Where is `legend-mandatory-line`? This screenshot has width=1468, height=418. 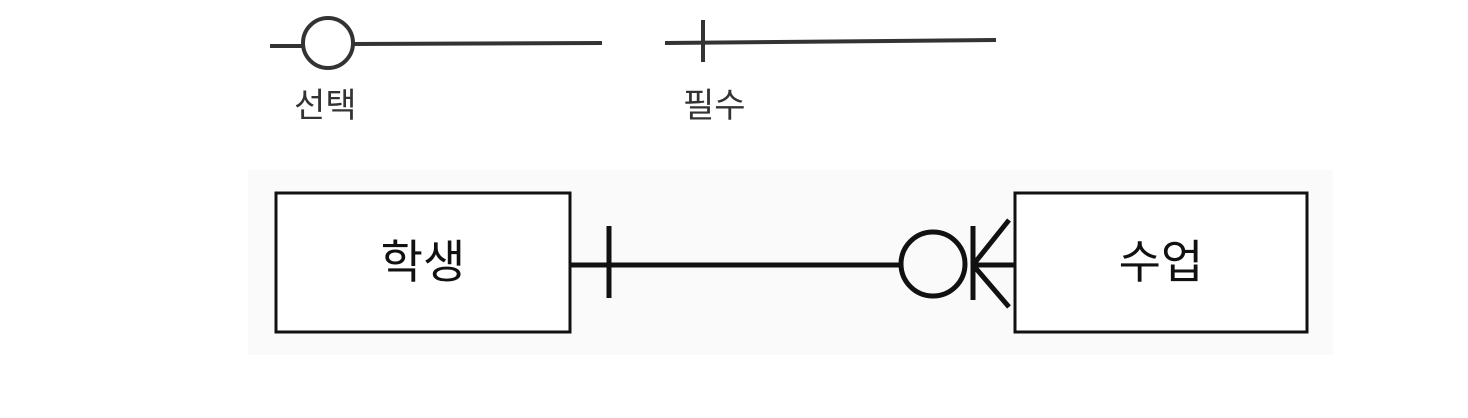
legend-mandatory-line is located at coordinates (830, 41).